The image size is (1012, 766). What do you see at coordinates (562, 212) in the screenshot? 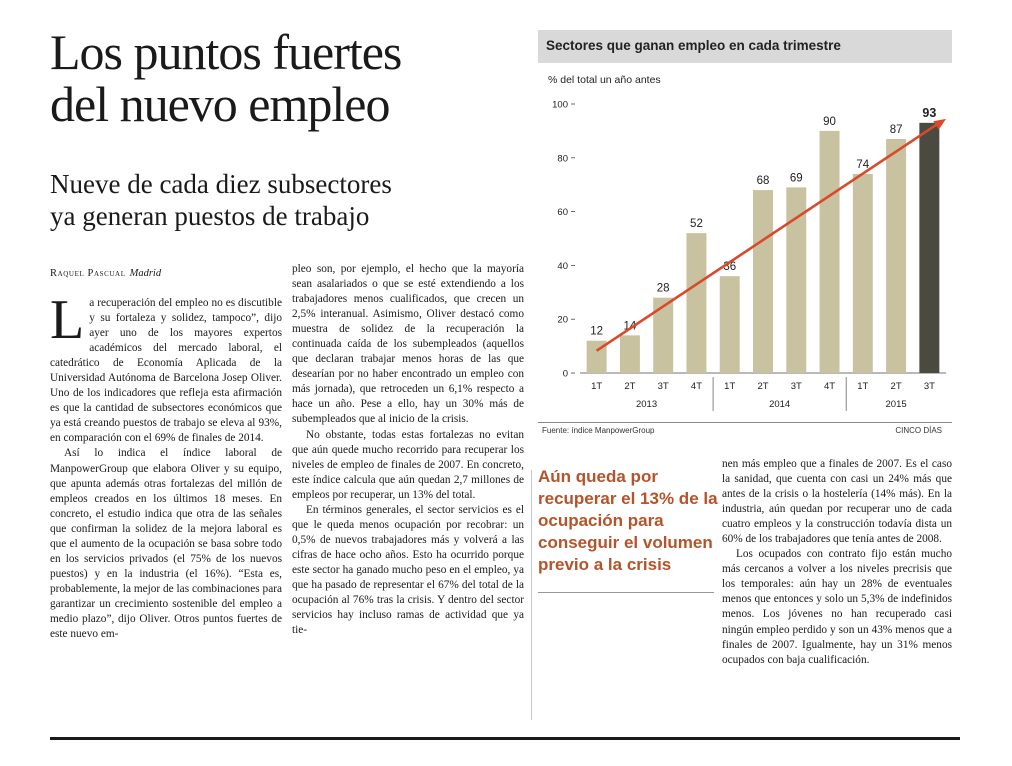
I see `y-tick-label: 60` at bounding box center [562, 212].